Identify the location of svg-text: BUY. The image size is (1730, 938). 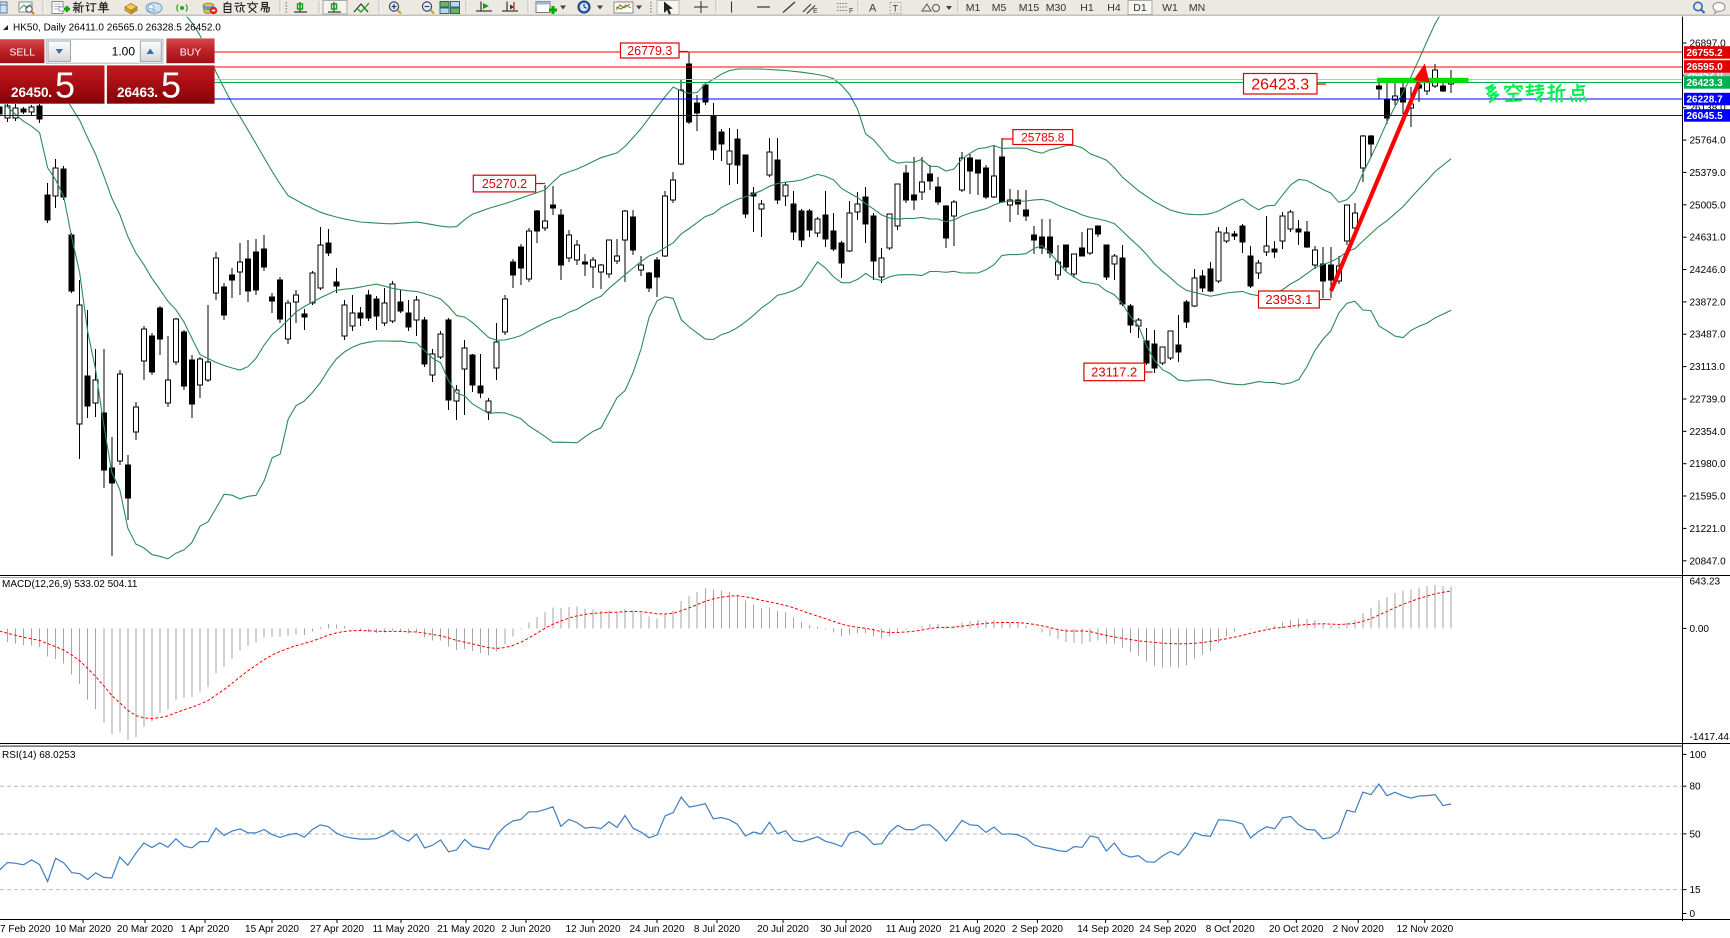
(191, 52).